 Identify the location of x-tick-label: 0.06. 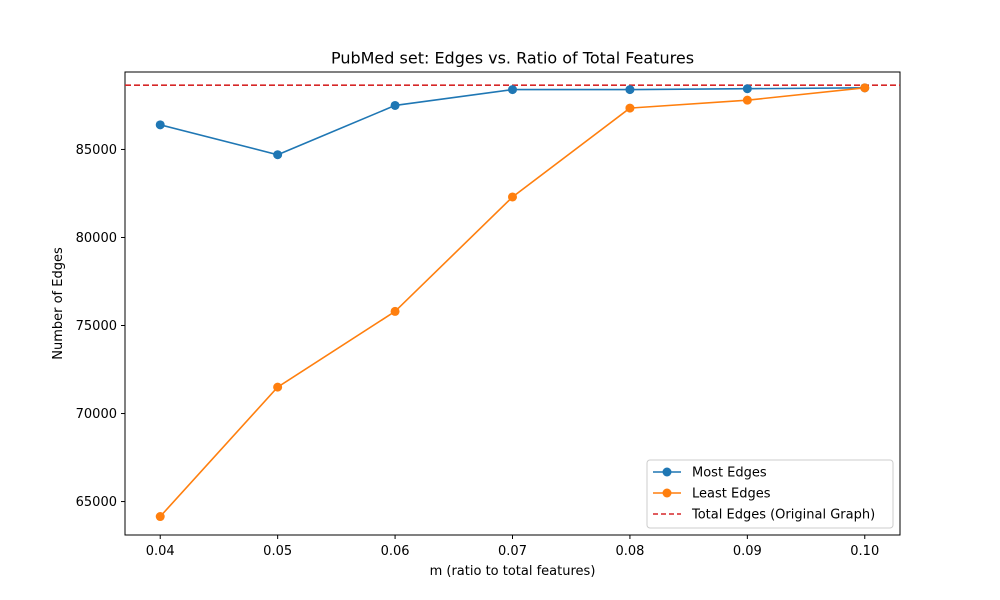
(395, 551).